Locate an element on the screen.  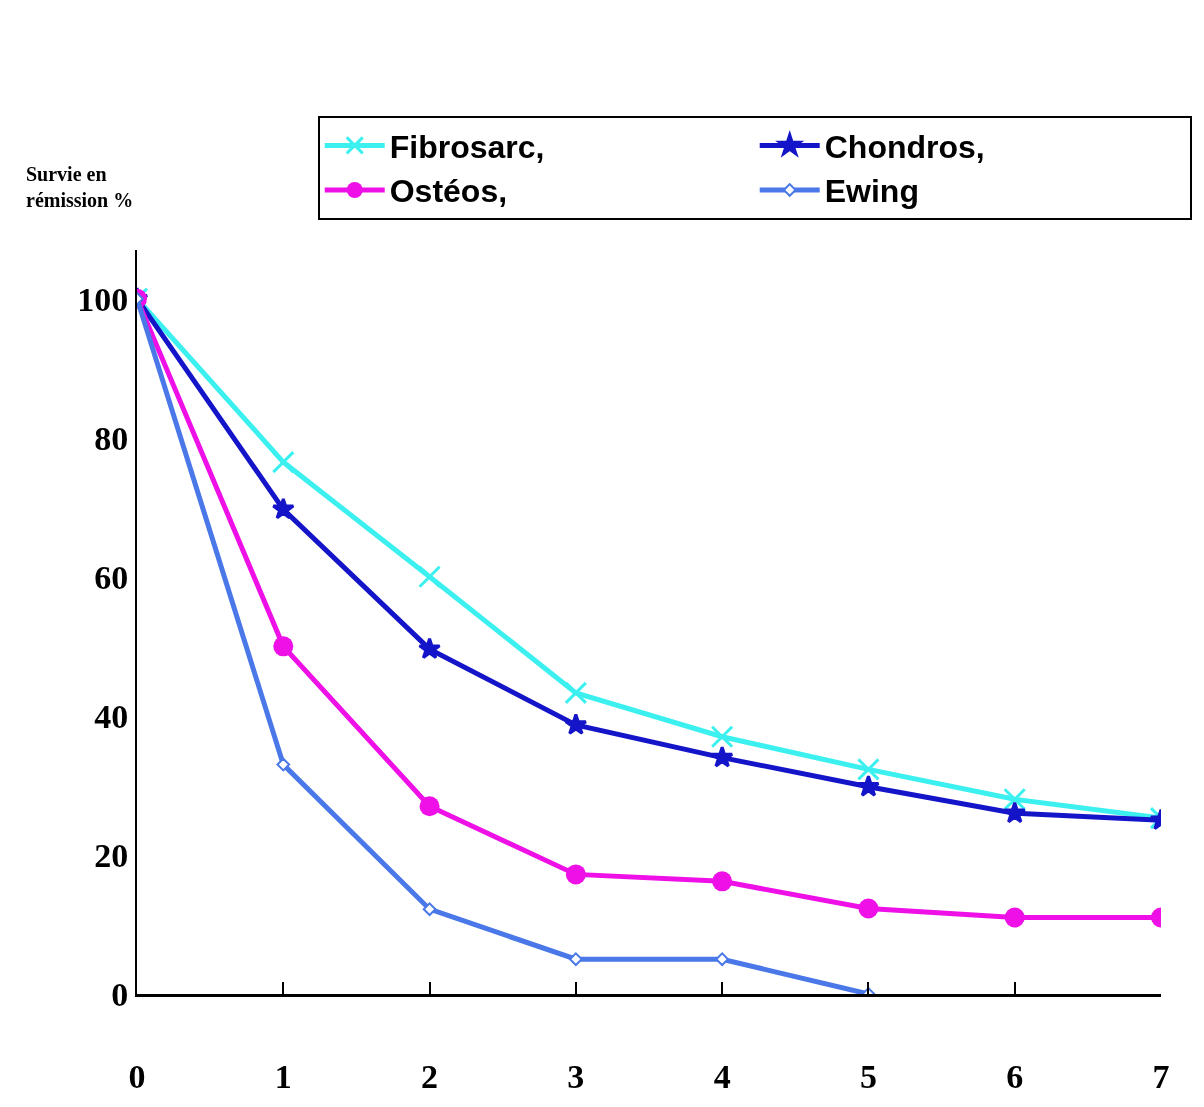
y-tick-label: 60 is located at coordinates (111, 577).